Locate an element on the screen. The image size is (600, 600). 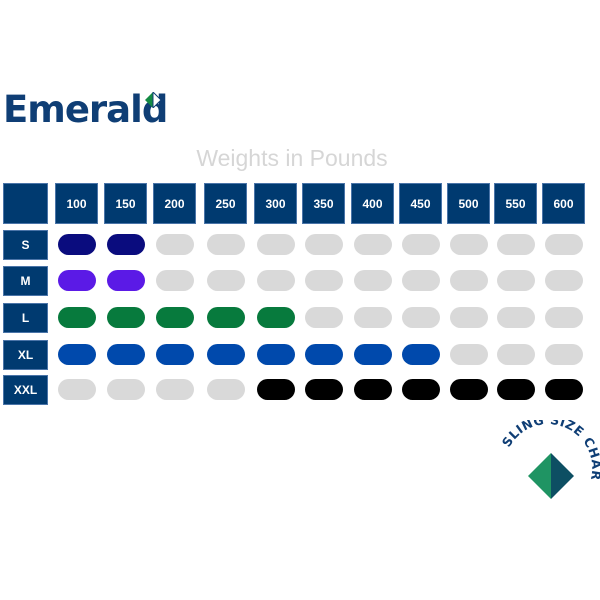
logo-diamond-icon is located at coordinates (153, 100).